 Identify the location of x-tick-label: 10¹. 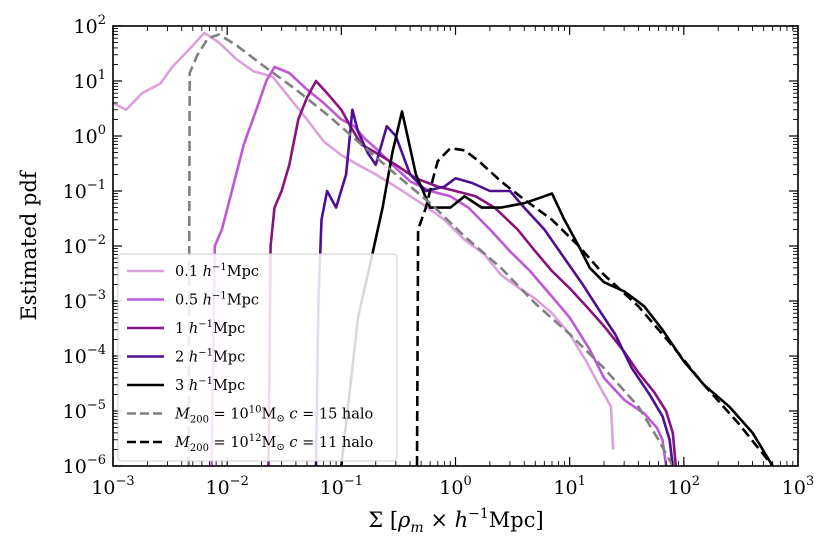
(569, 486).